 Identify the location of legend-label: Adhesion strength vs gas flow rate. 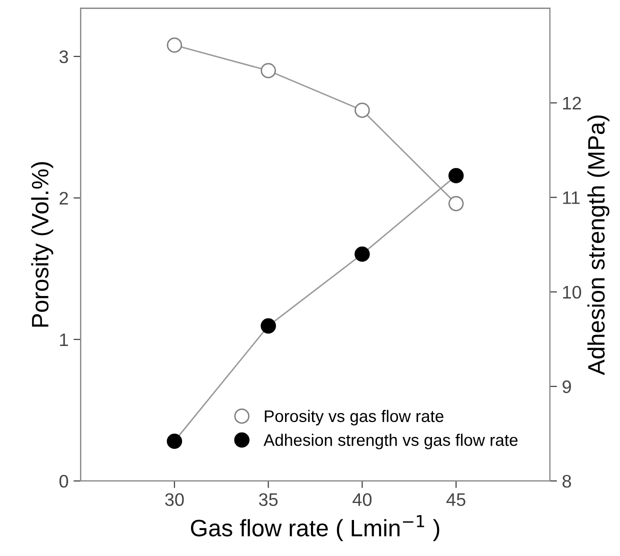
(391, 442).